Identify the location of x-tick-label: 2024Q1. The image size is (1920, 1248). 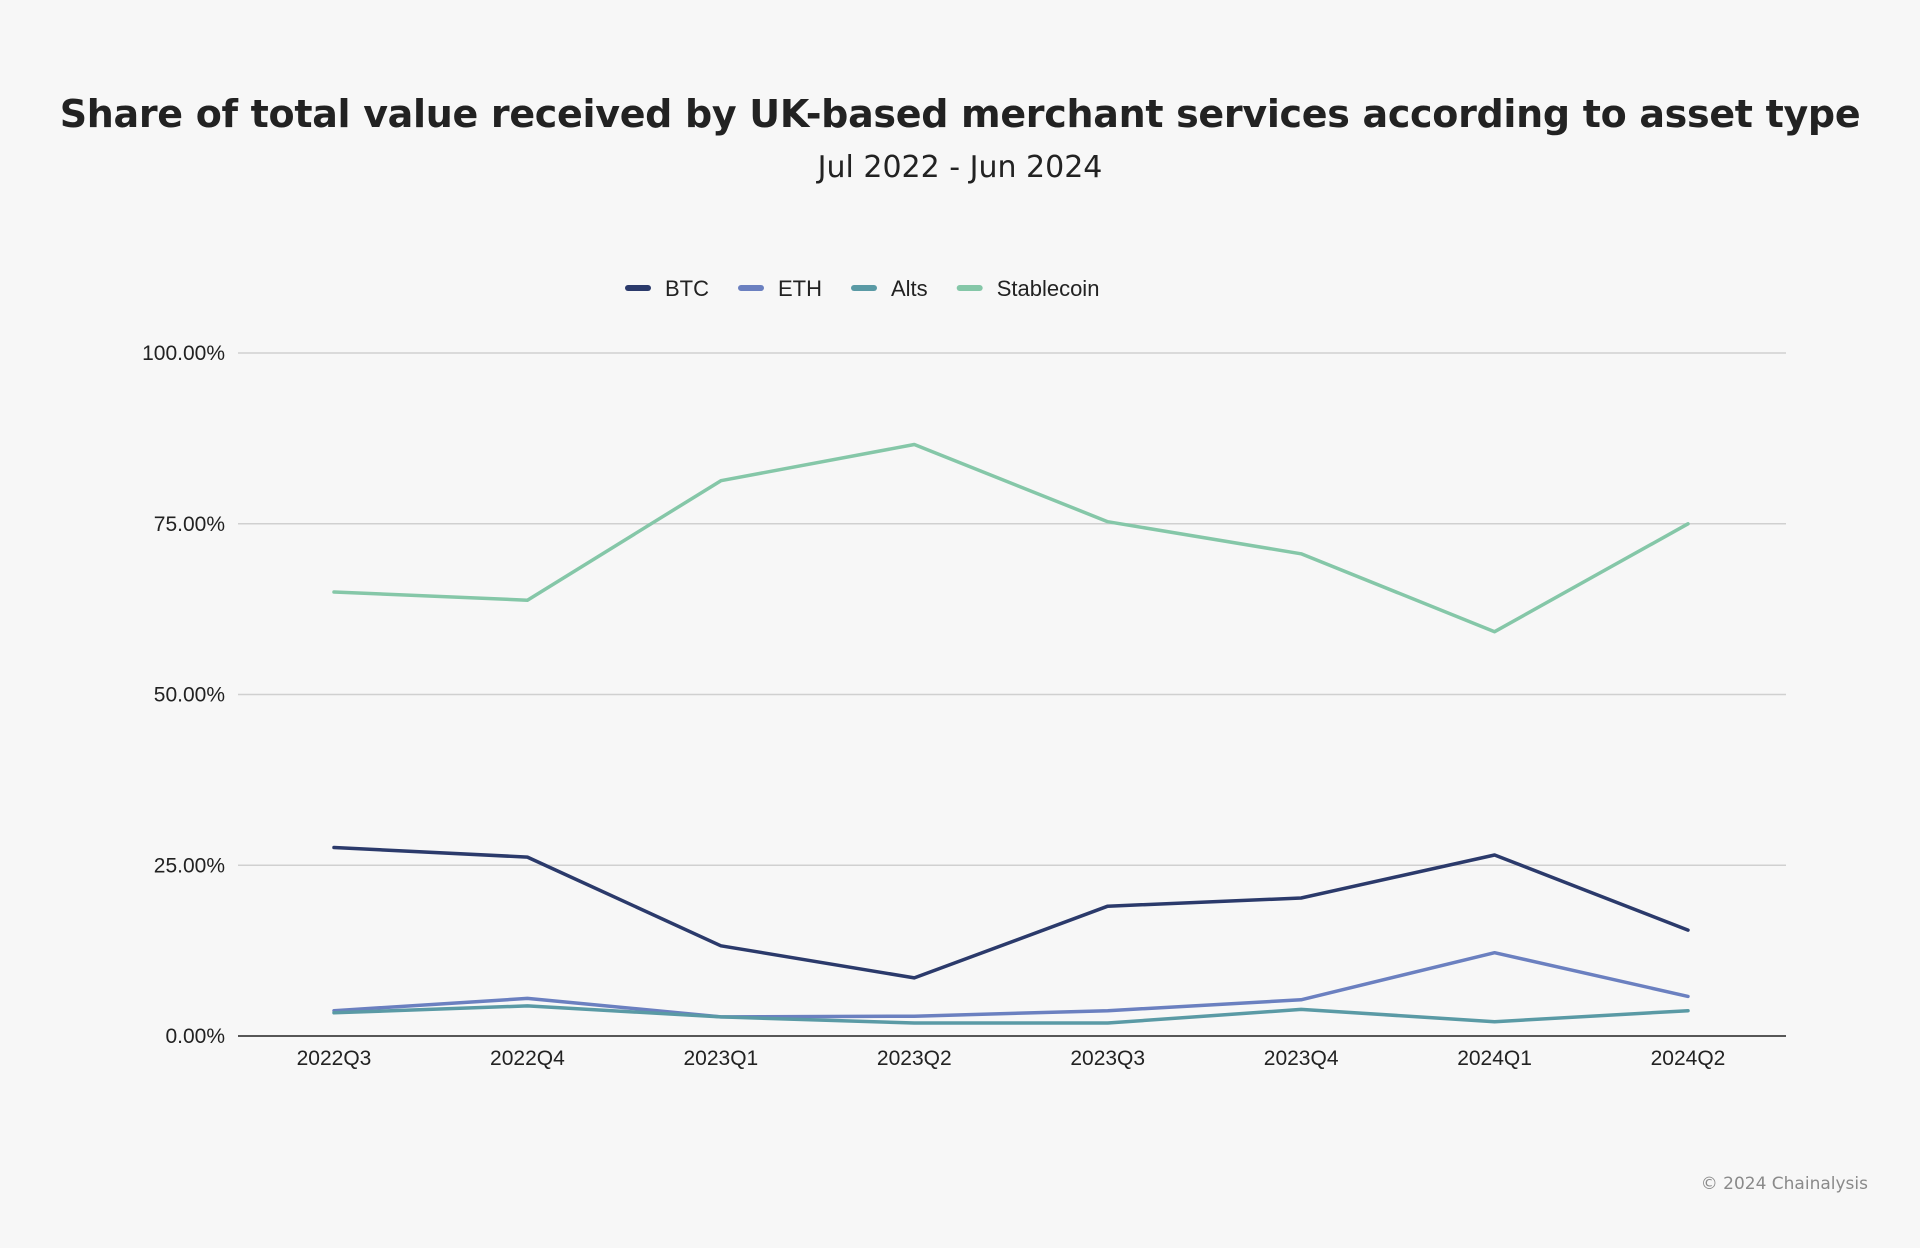
(1494, 1058).